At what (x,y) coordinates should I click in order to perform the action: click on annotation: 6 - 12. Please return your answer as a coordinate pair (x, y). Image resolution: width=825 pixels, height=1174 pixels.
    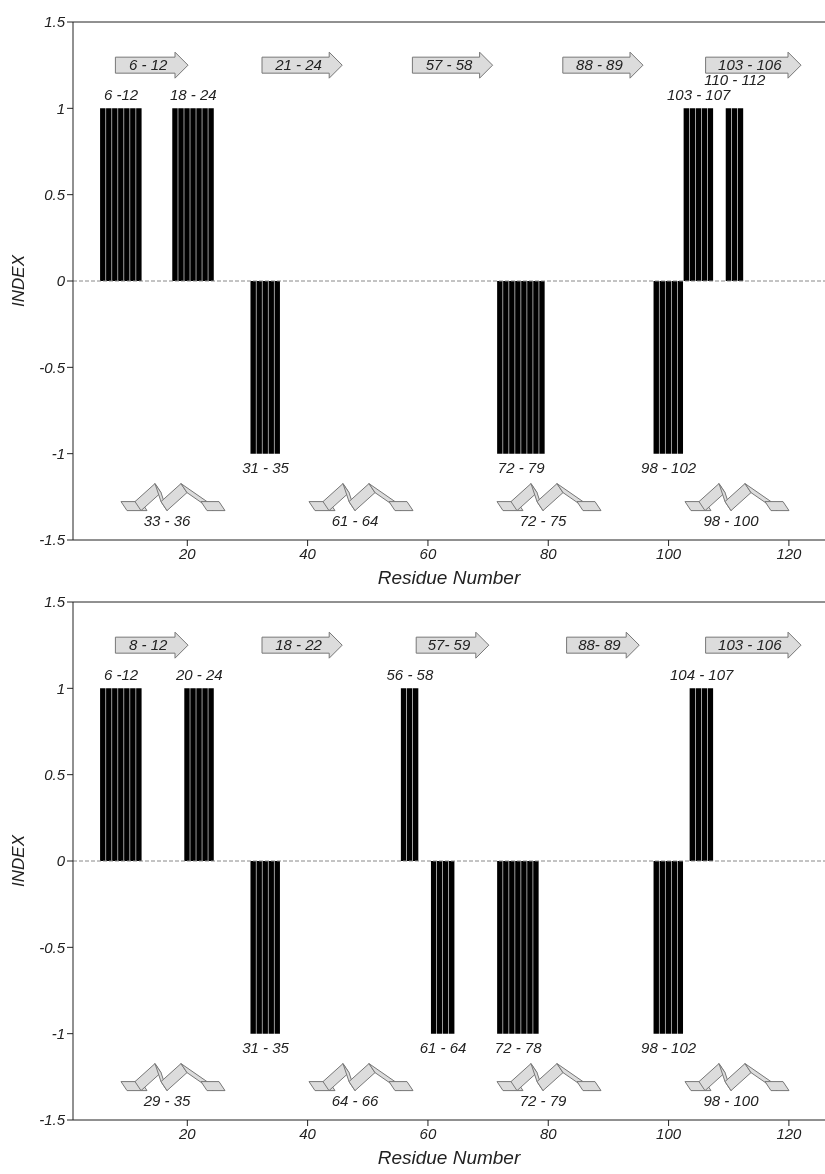
    Looking at the image, I should click on (149, 65).